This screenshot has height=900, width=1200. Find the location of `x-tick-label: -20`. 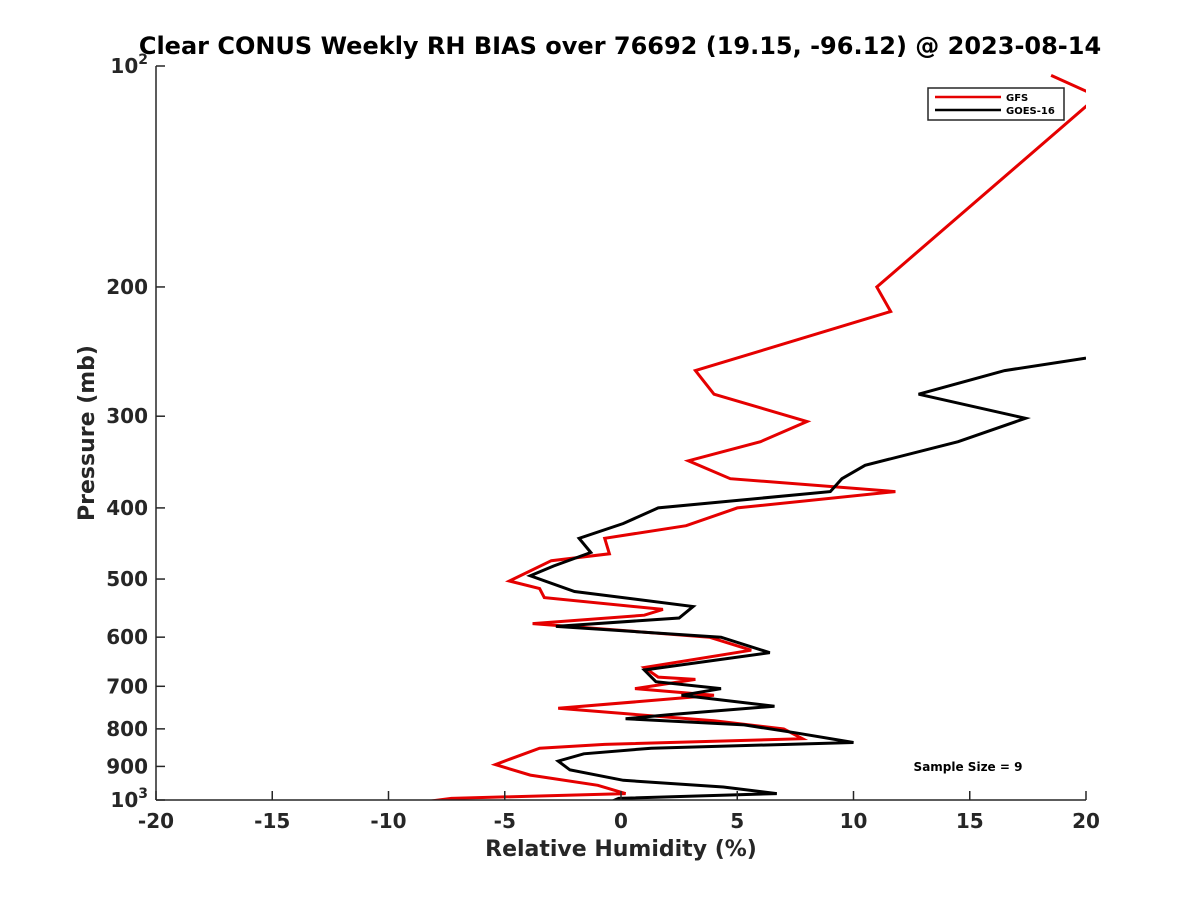

x-tick-label: -20 is located at coordinates (156, 821).